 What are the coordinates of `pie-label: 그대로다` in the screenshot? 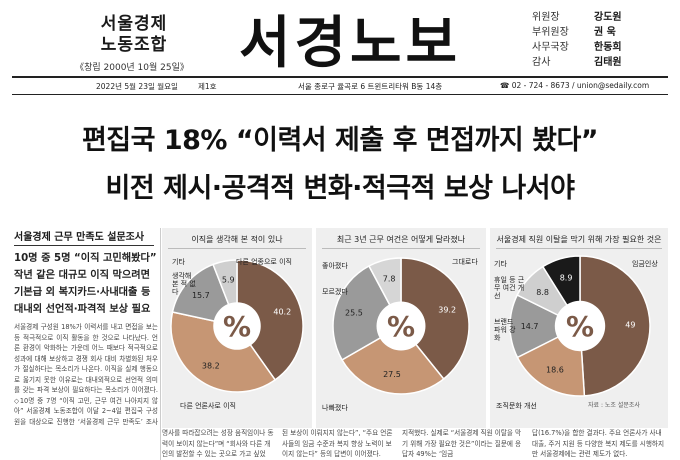 It's located at (465, 262).